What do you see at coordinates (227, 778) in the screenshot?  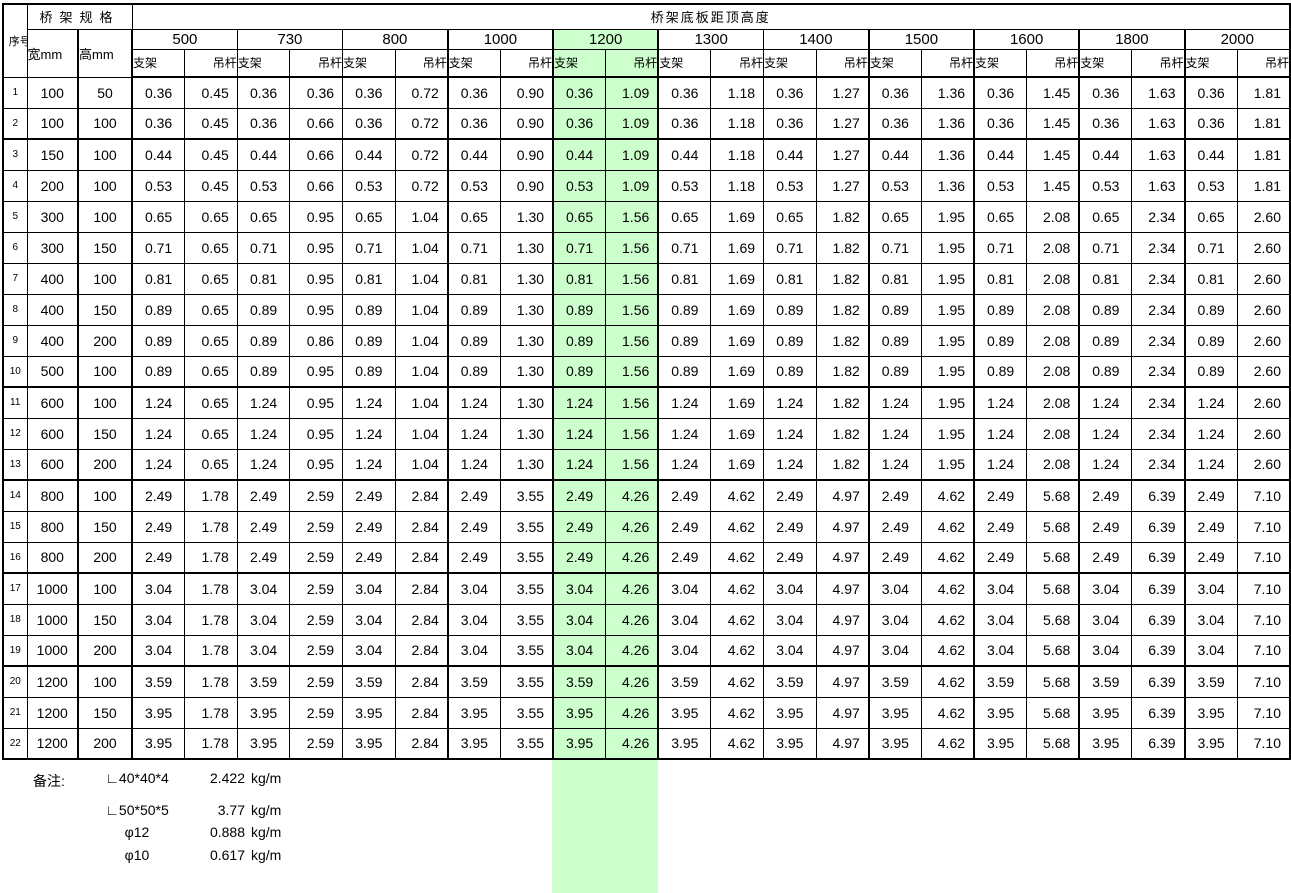 I see `note-unit-weight-value: 2.422` at bounding box center [227, 778].